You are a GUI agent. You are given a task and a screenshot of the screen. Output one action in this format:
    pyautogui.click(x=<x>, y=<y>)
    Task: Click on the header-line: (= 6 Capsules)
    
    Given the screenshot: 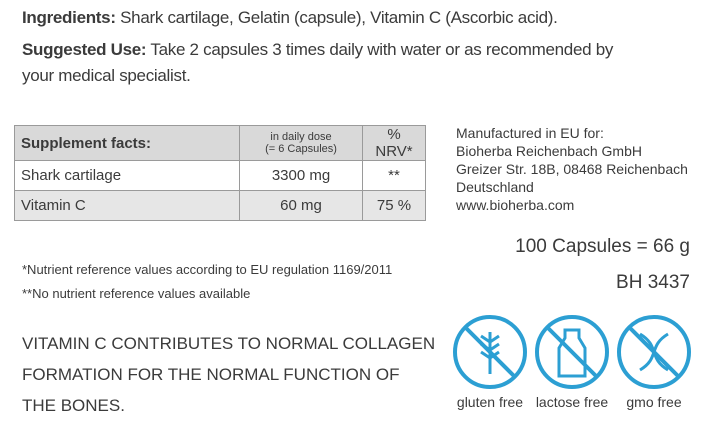 What is the action you would take?
    pyautogui.click(x=301, y=149)
    